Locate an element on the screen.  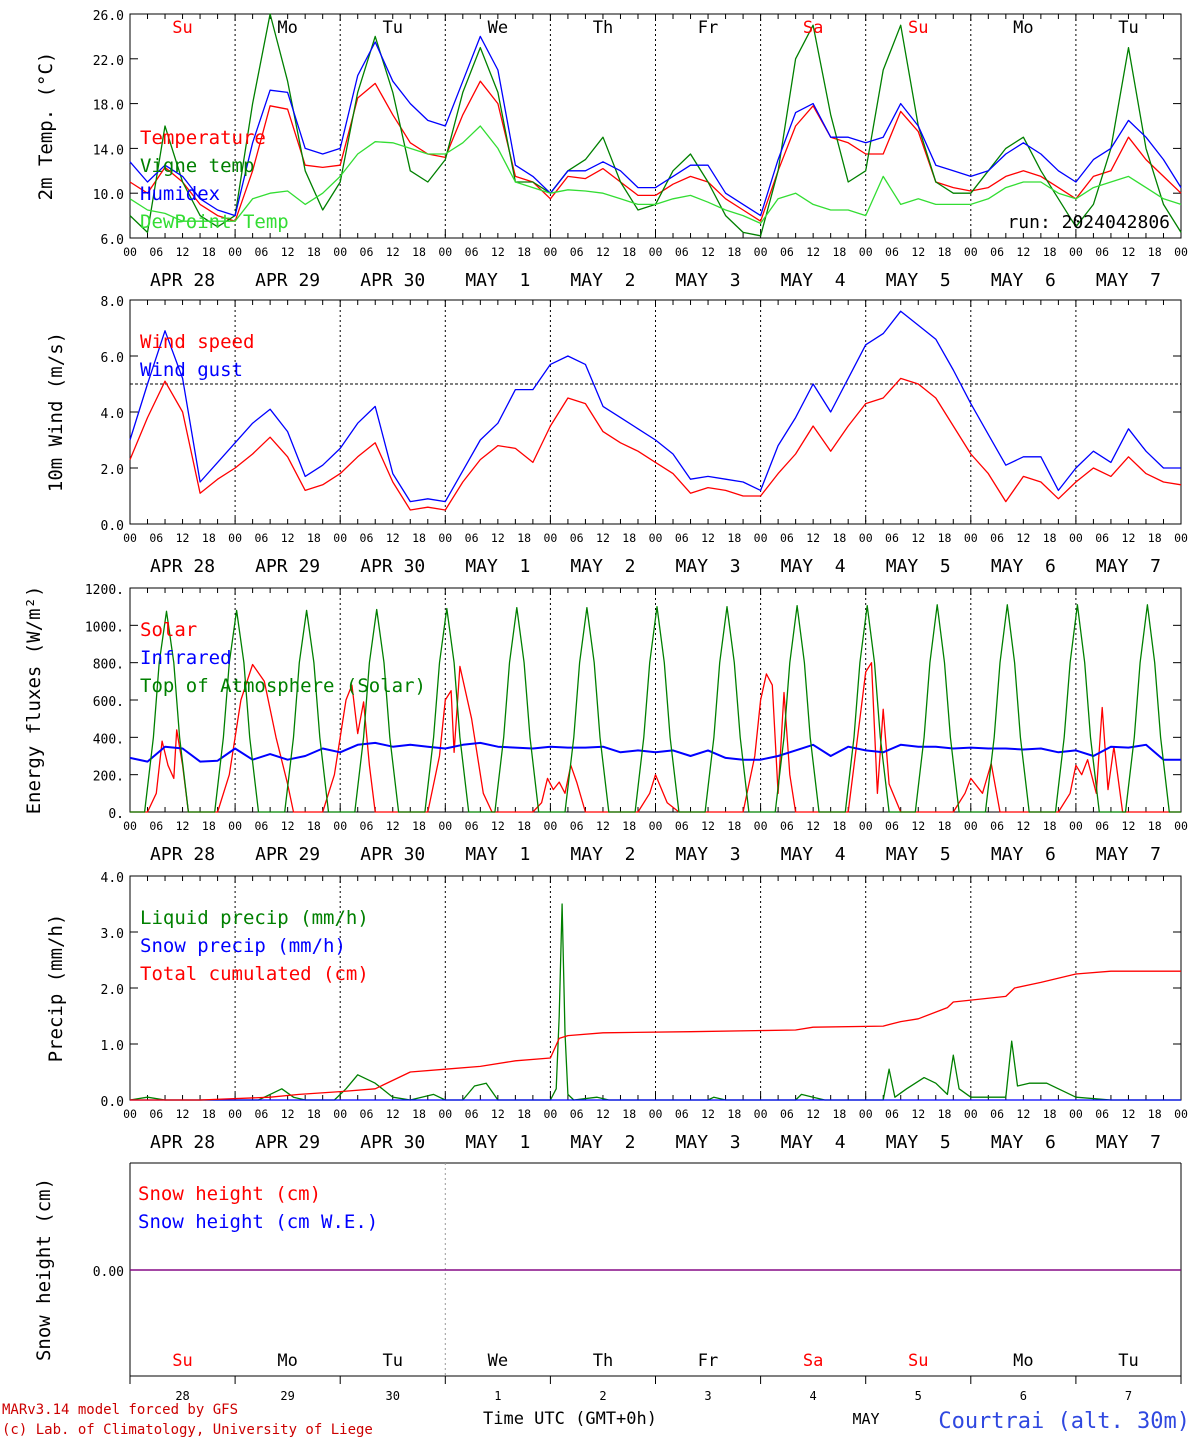
day-number: 1 is located at coordinates (497, 1396).